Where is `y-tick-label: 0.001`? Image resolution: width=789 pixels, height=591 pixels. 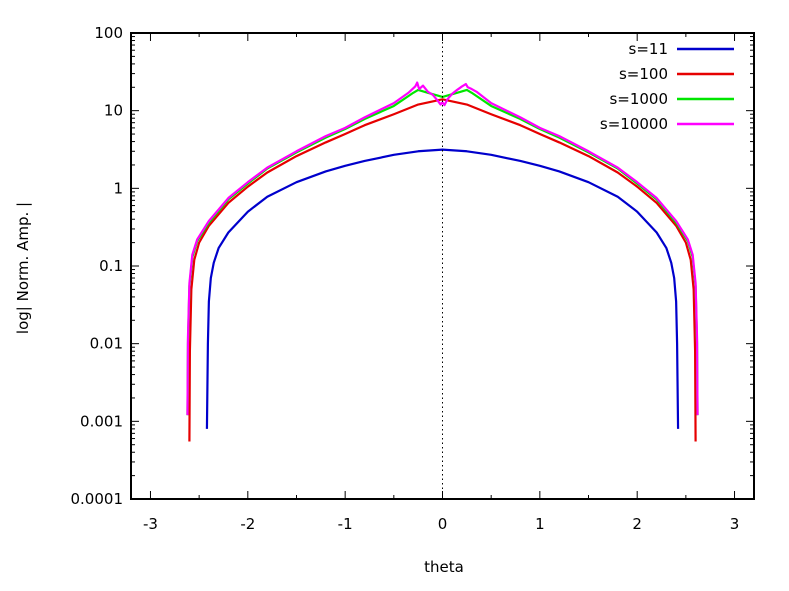
y-tick-label: 0.001 is located at coordinates (101, 421).